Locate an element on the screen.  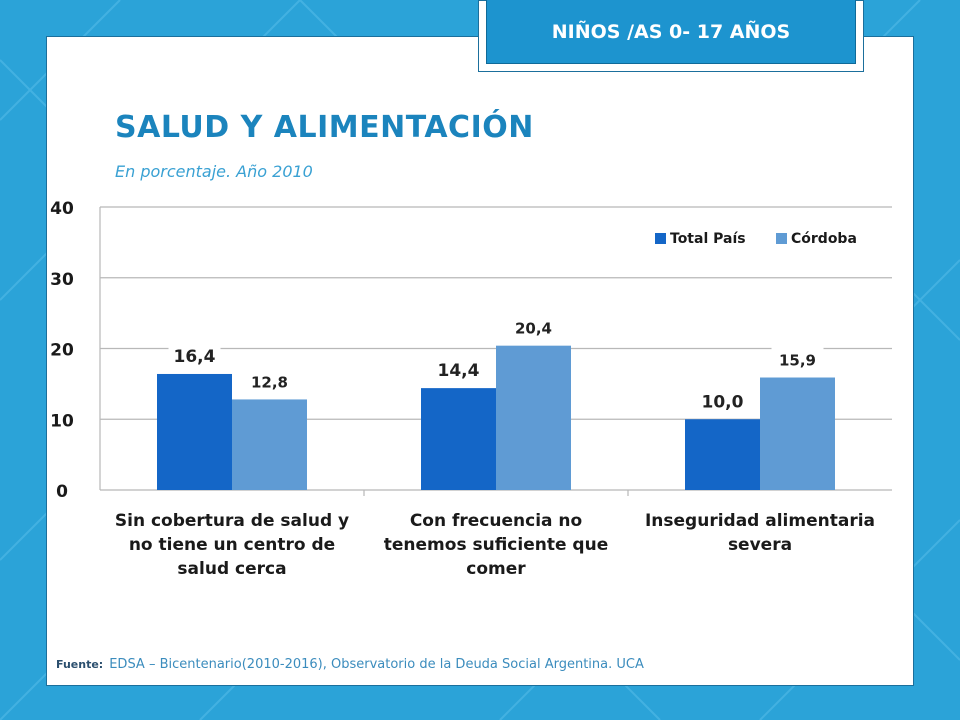
source-label: Fuente: is located at coordinates (80, 664).